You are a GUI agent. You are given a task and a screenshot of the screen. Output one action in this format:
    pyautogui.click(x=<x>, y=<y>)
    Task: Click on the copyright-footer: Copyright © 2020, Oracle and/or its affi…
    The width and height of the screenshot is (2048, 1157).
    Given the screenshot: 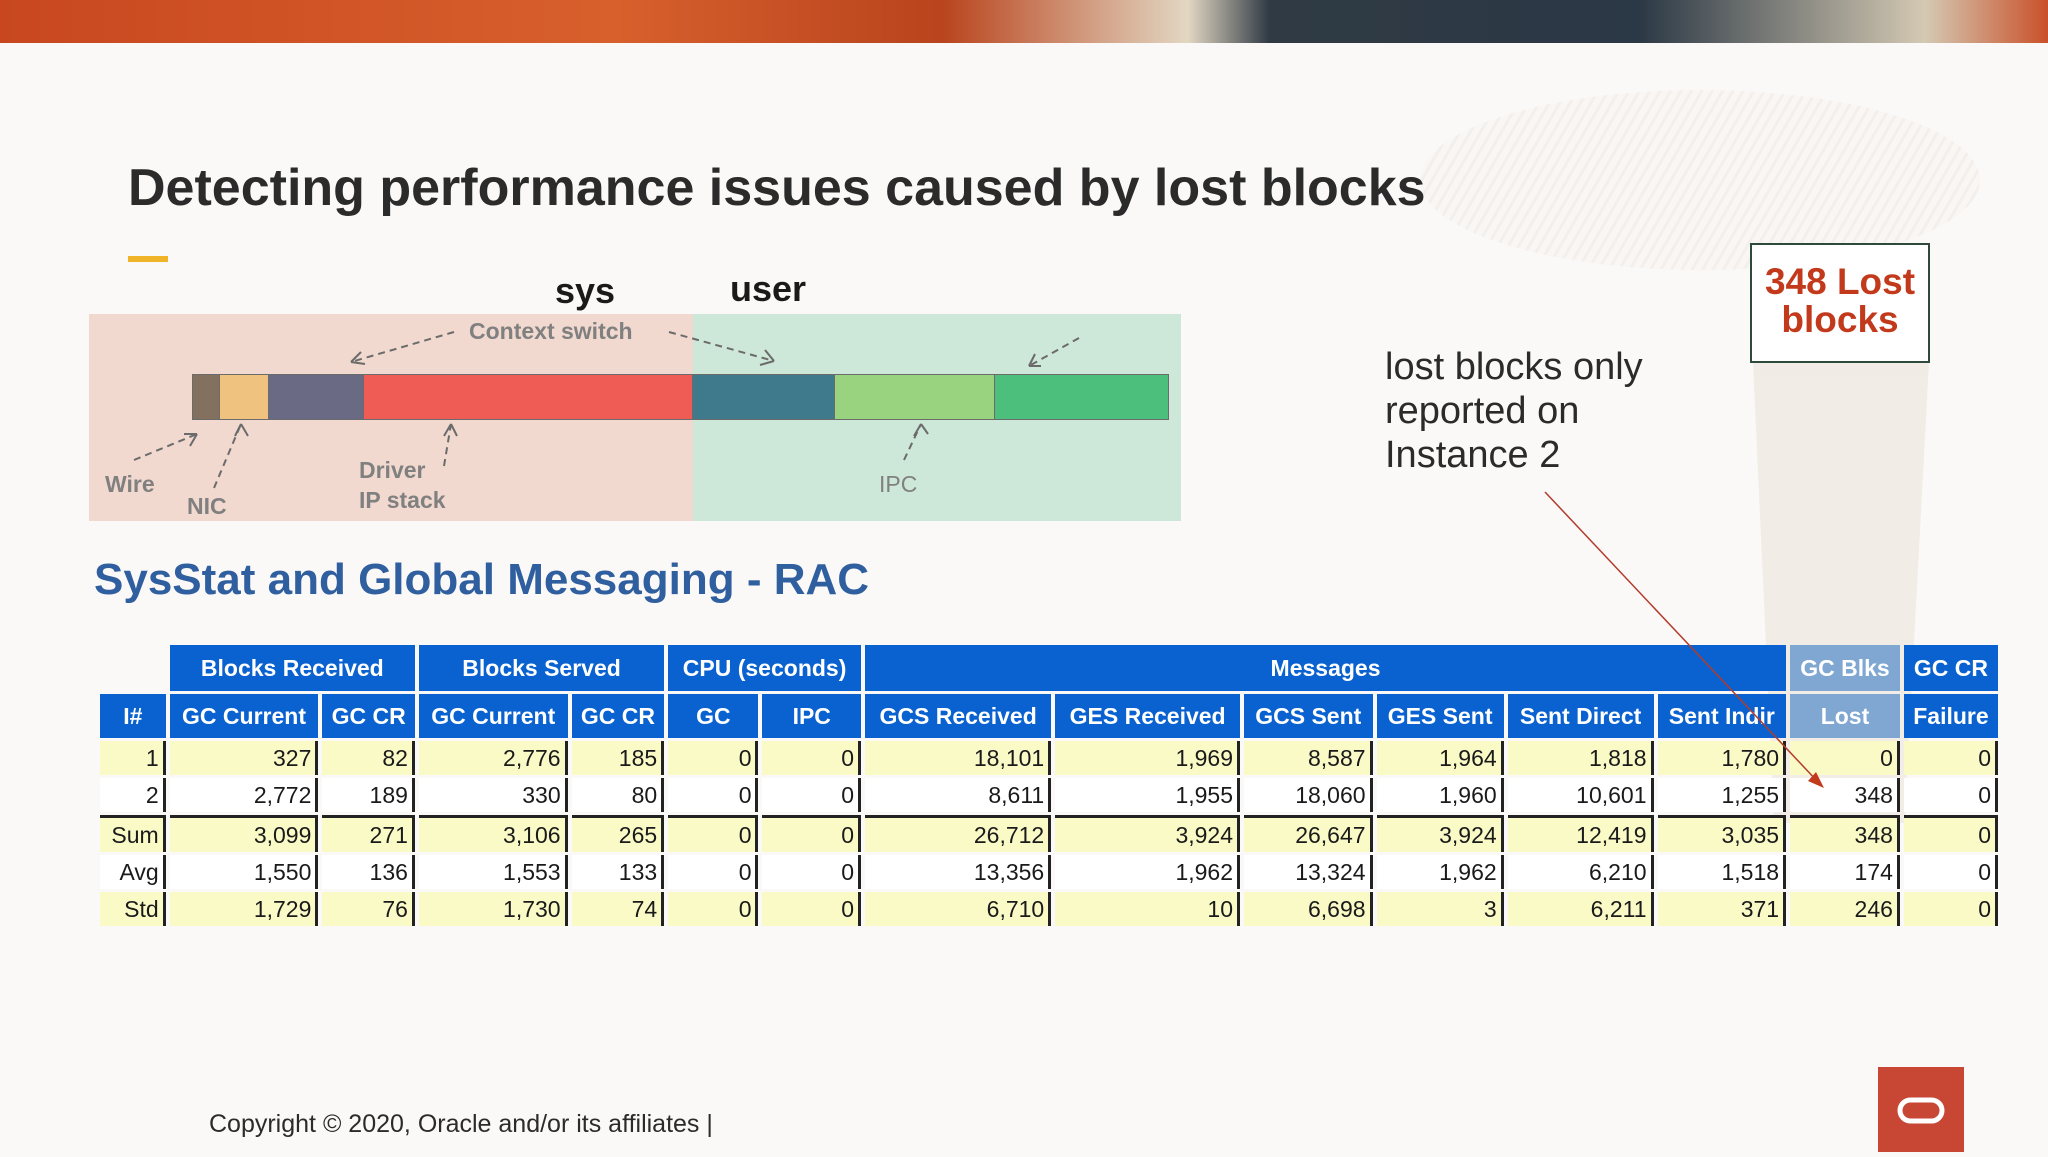 What is the action you would take?
    pyautogui.click(x=461, y=1124)
    